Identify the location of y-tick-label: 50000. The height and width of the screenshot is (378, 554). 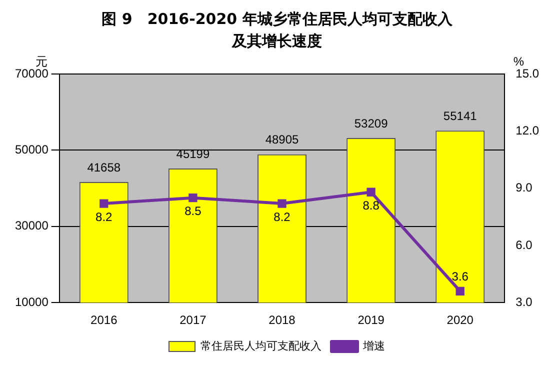
(31, 149).